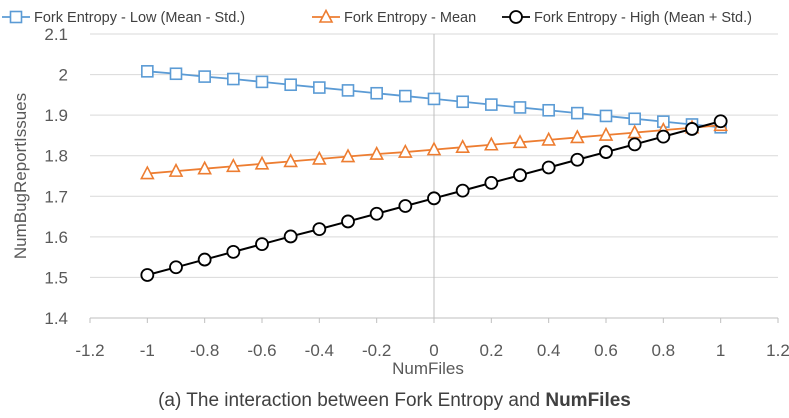 The image size is (789, 418). Describe the element at coordinates (147, 350) in the screenshot. I see `x-tick-label: -1` at that location.